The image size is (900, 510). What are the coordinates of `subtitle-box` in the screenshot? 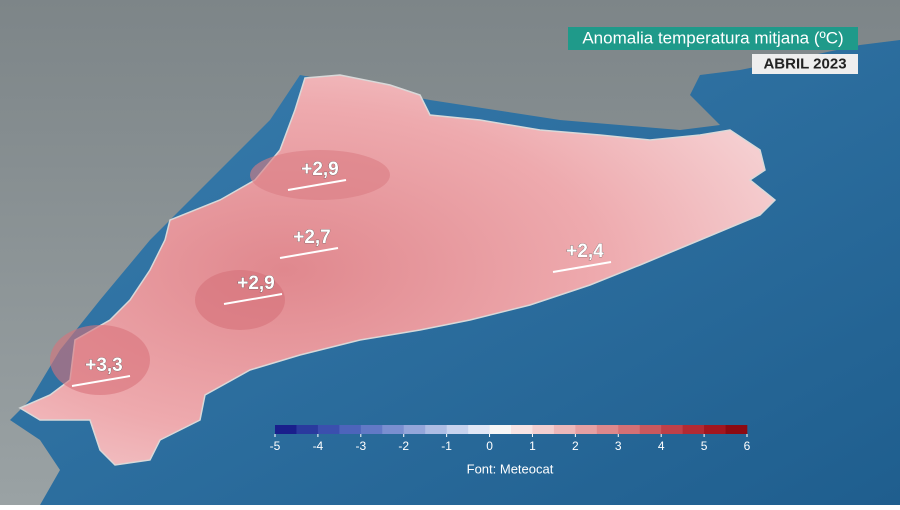 It's located at (805, 64).